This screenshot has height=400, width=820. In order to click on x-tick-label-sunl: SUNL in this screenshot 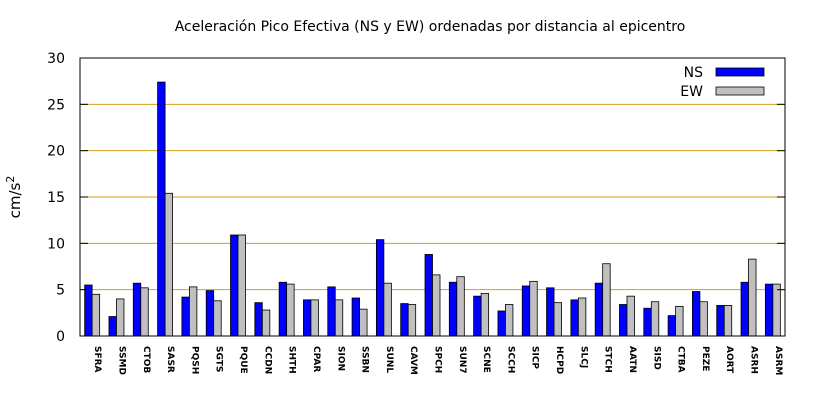, I will do `click(389, 359)`.